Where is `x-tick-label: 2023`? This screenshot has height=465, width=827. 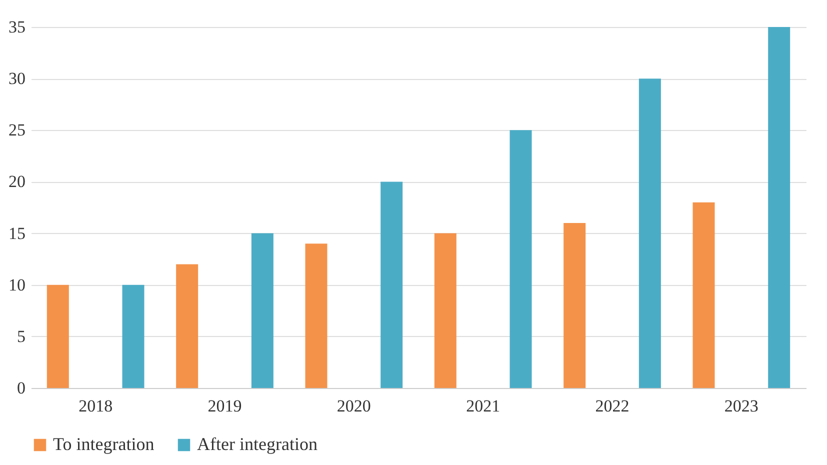 x-tick-label: 2023 is located at coordinates (741, 406).